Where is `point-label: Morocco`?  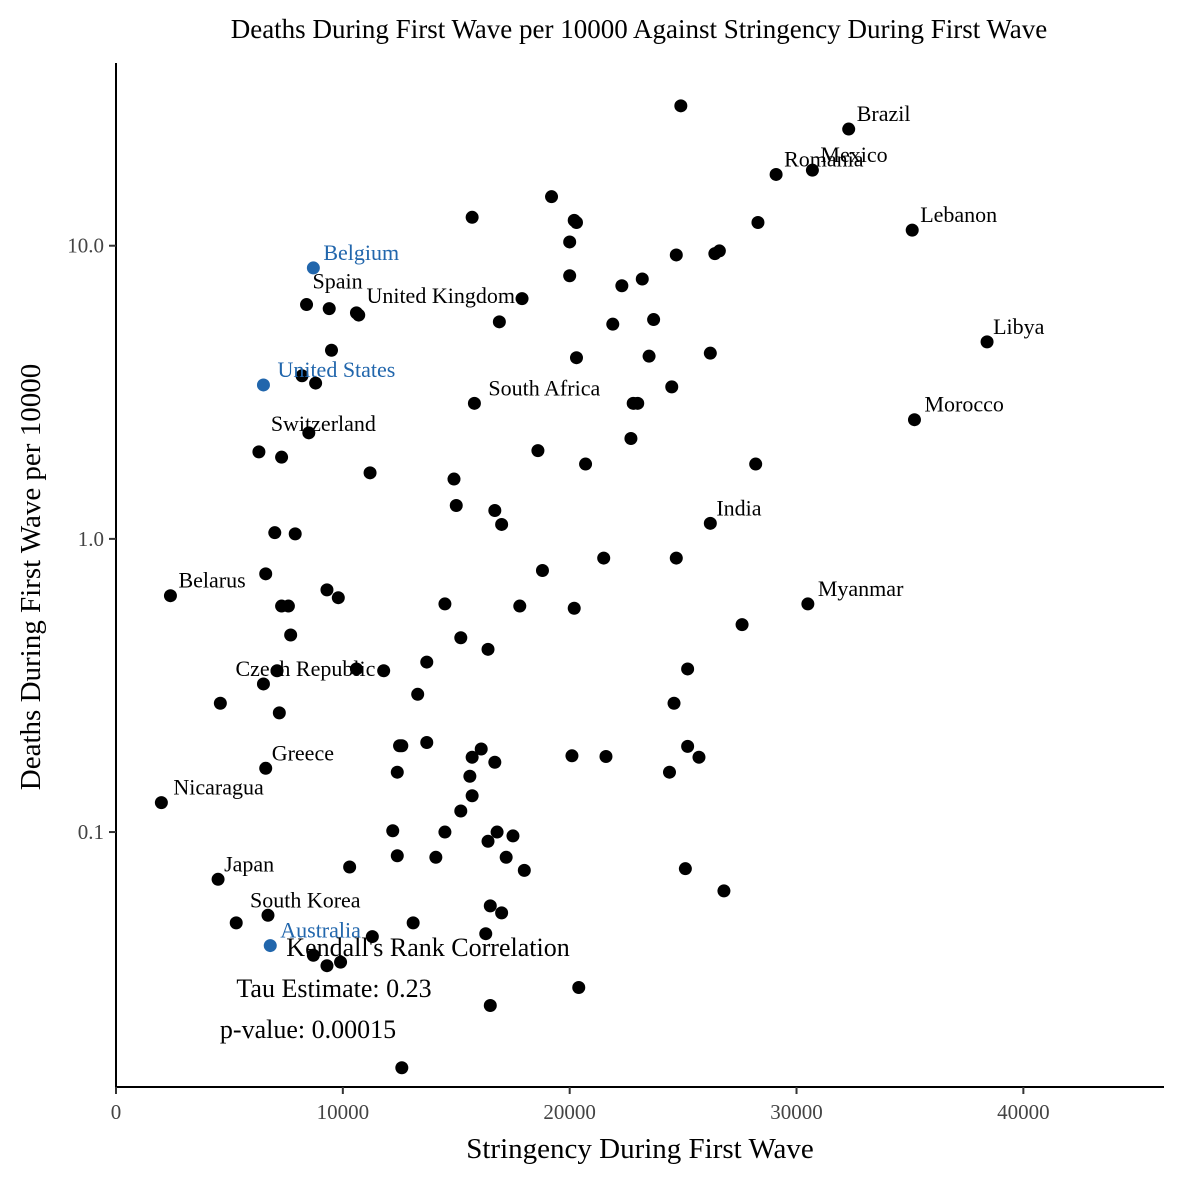
point-label: Morocco is located at coordinates (963, 404).